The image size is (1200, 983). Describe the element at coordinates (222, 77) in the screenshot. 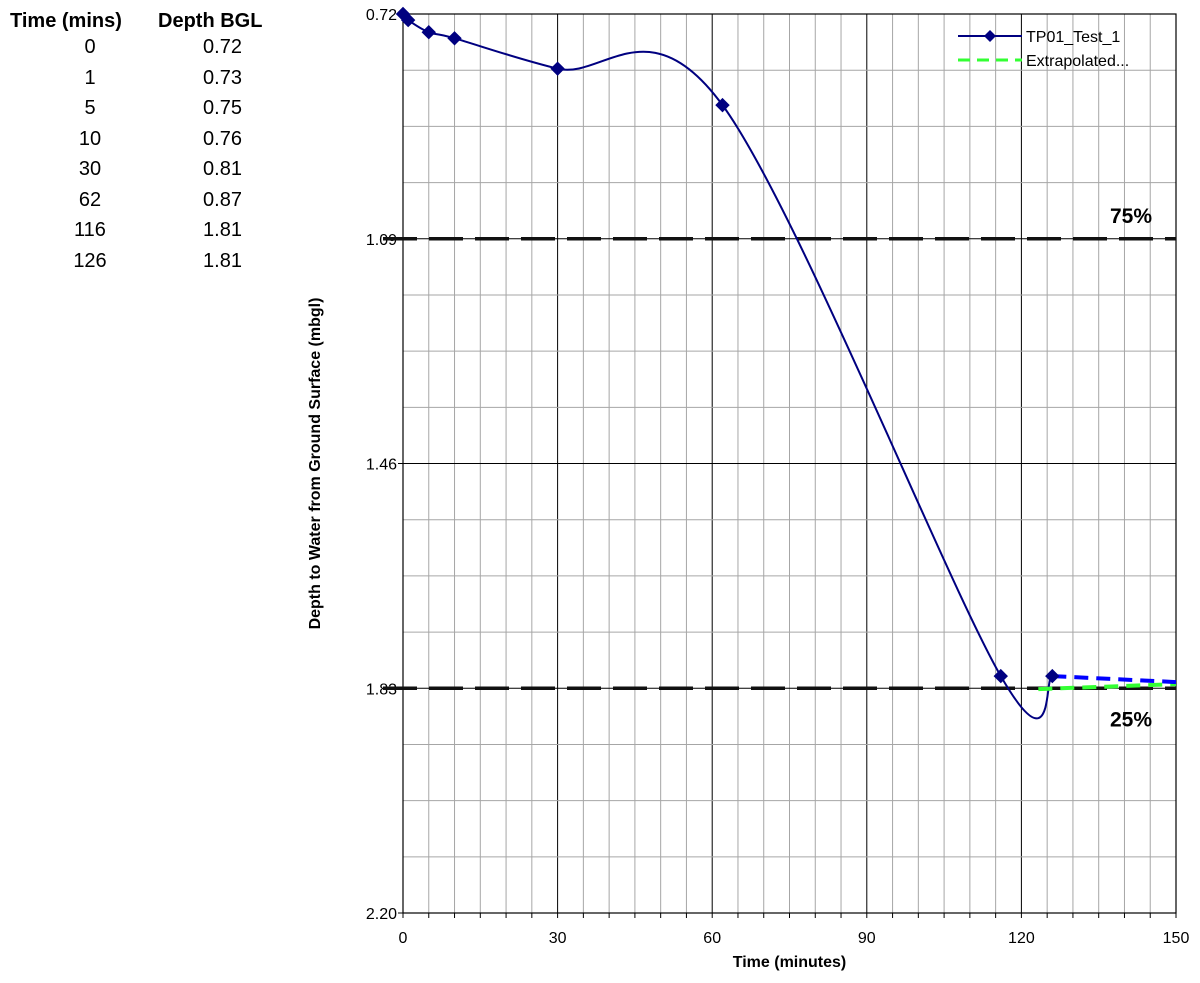

I see `table-cell-depth: 0.73` at that location.